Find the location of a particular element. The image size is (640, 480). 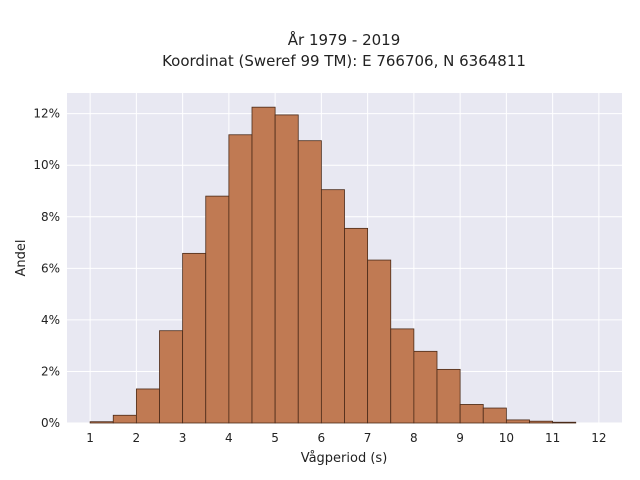

x-tick-label: 10 is located at coordinates (506, 438).